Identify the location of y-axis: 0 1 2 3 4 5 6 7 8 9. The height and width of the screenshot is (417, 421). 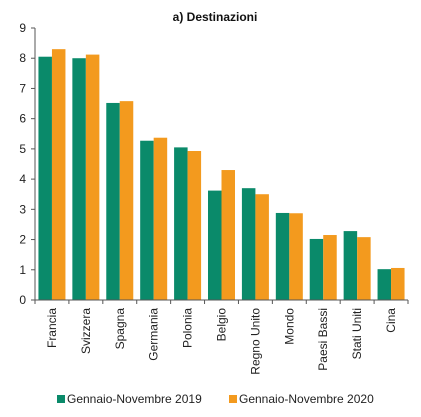
(27, 164).